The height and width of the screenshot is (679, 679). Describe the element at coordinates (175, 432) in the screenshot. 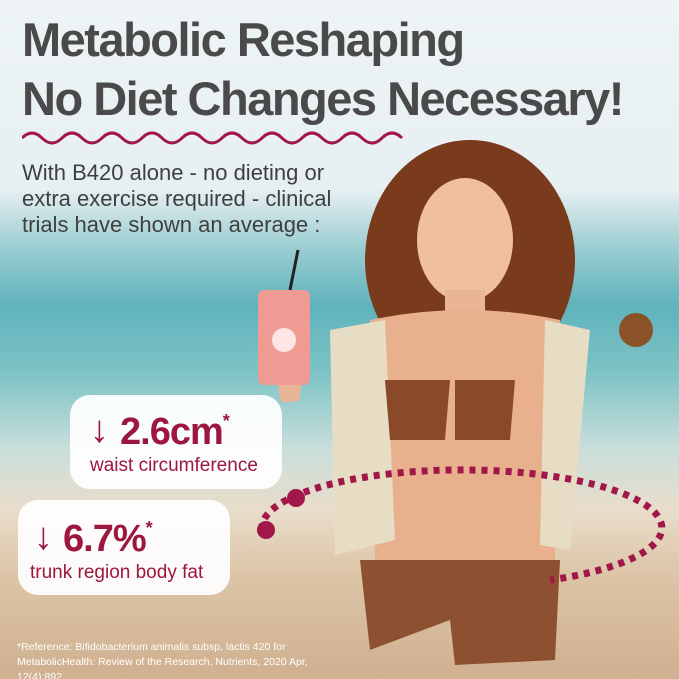

I see `stat-value: 2.6cm*` at that location.